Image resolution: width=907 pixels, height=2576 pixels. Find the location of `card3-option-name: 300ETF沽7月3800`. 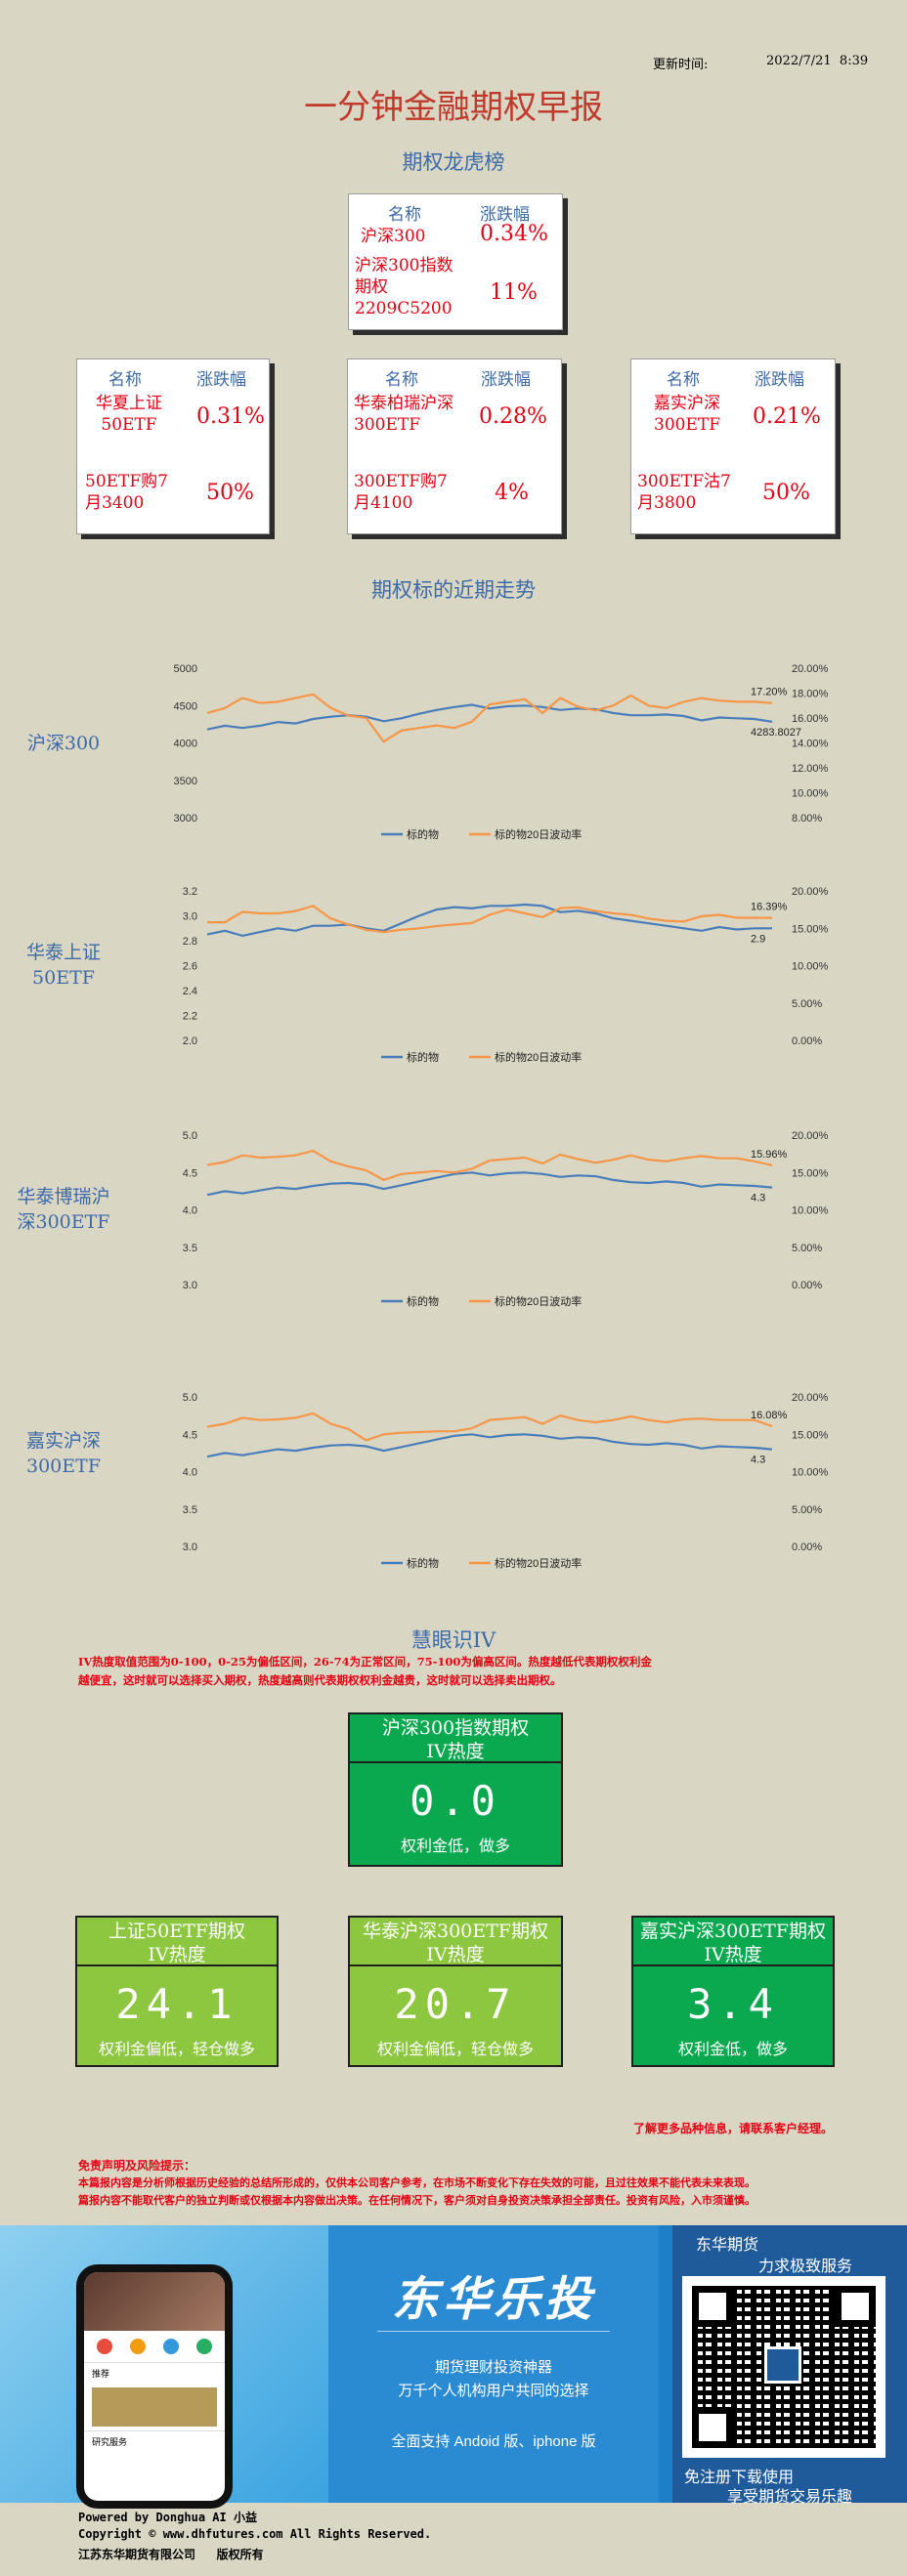

card3-option-name: 300ETF沽7月3800 is located at coordinates (684, 492).